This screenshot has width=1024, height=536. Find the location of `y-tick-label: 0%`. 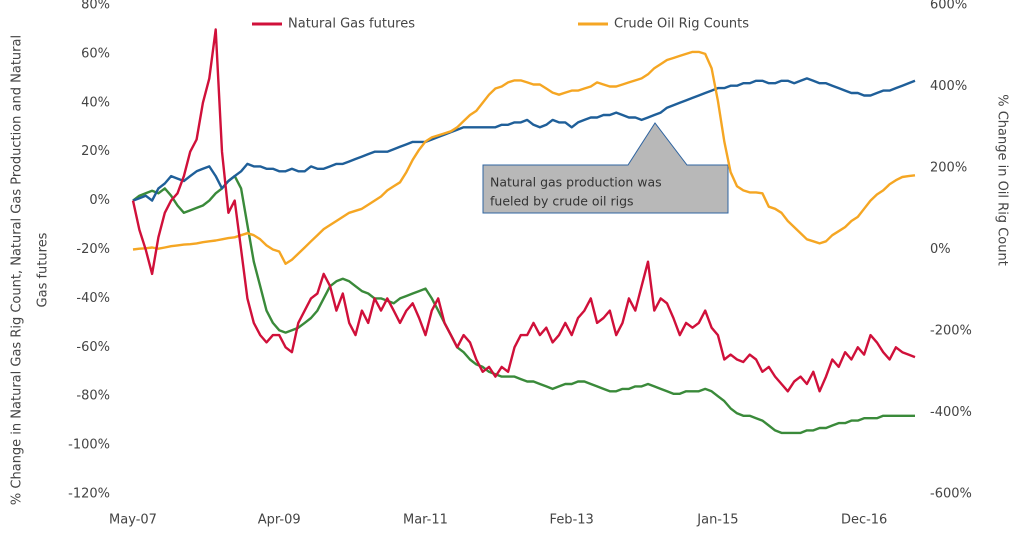

y-tick-label: 0% is located at coordinates (99, 200).